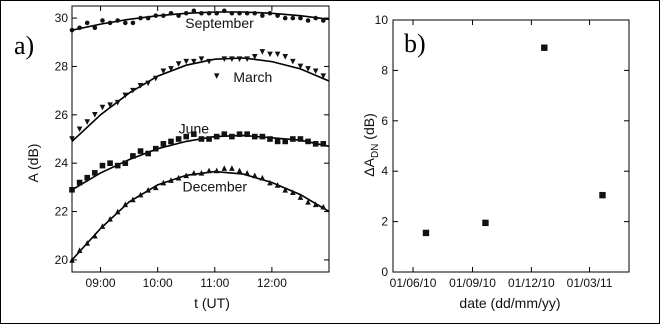  What do you see at coordinates (219, 23) in the screenshot?
I see `series-label-september: September` at bounding box center [219, 23].